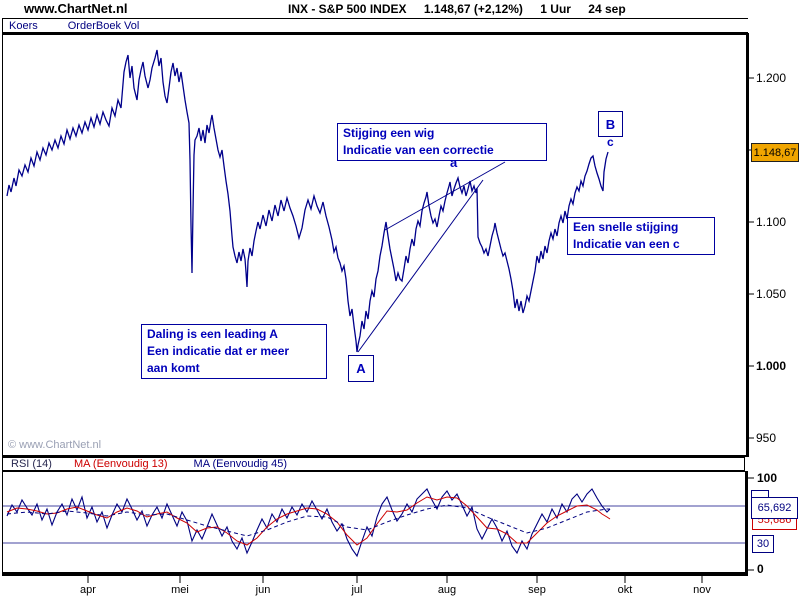  Describe the element at coordinates (55, 445) in the screenshot. I see `copyright-watermark: © www.ChartNet.nl` at that location.